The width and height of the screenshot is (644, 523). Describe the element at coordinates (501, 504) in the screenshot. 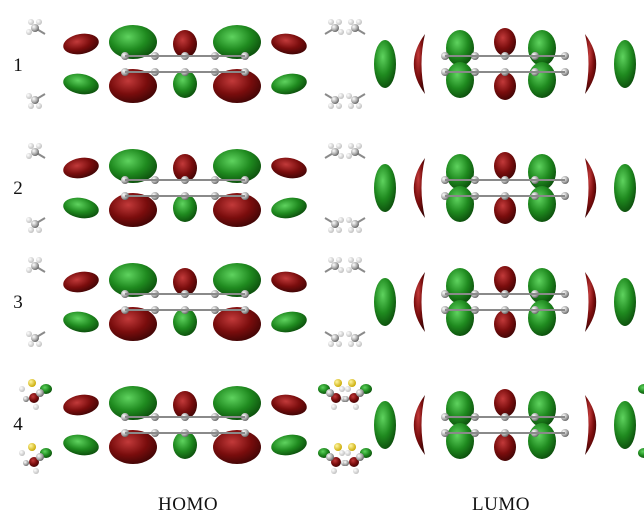

I see `column-label-lumo: LUMO` at that location.